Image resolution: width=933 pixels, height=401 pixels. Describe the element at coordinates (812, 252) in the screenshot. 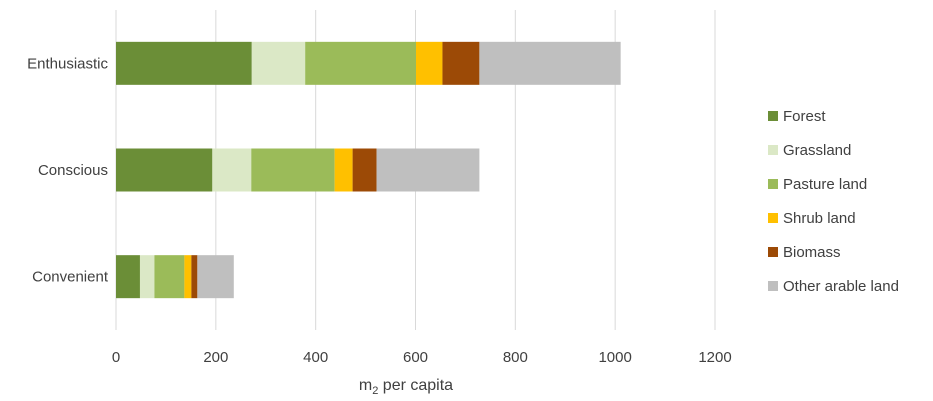

I see `legend-label: Biomass` at that location.